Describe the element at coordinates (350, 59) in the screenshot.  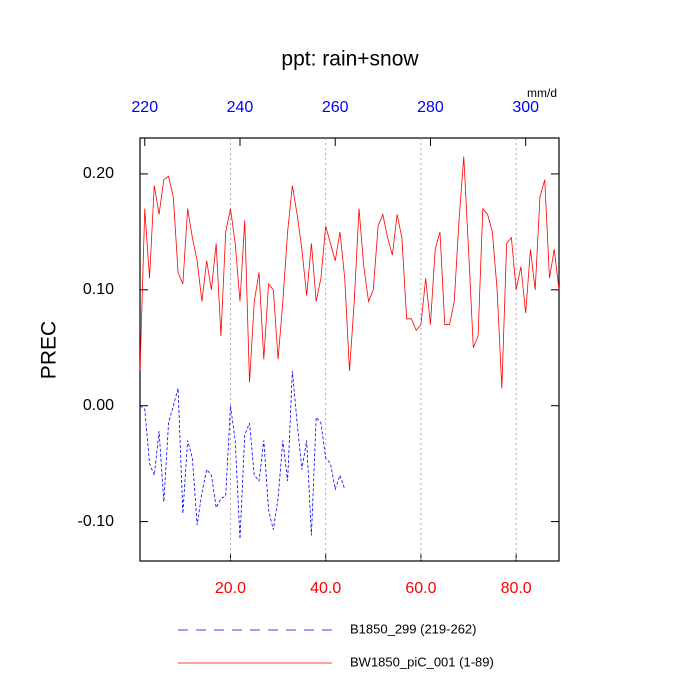
I see `chart-title: ppt: rain+snow` at that location.